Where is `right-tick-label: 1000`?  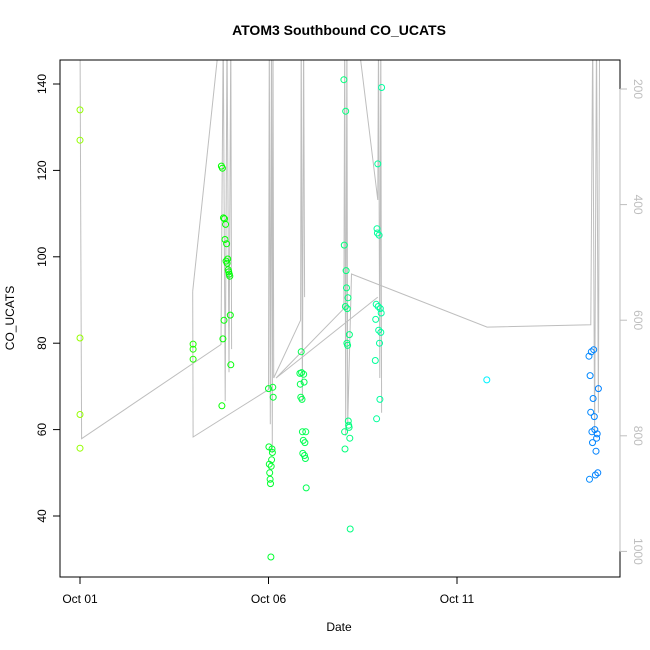
right-tick-label: 1000 is located at coordinates (638, 551).